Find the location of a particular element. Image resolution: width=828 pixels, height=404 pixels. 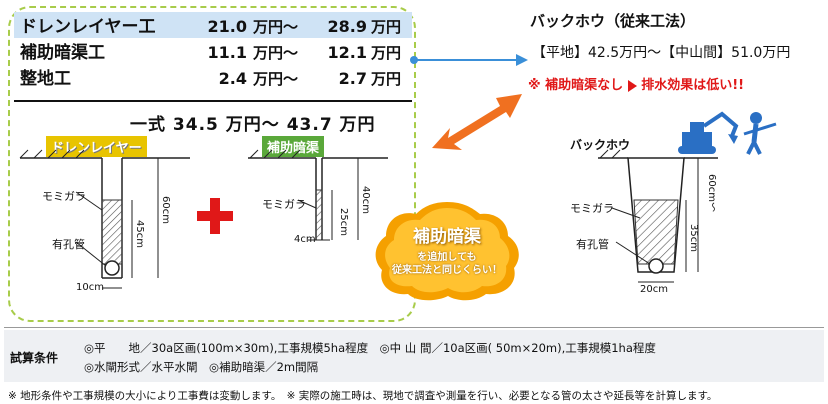

drain-layer-depth-dim: 60cm is located at coordinates (165, 210).